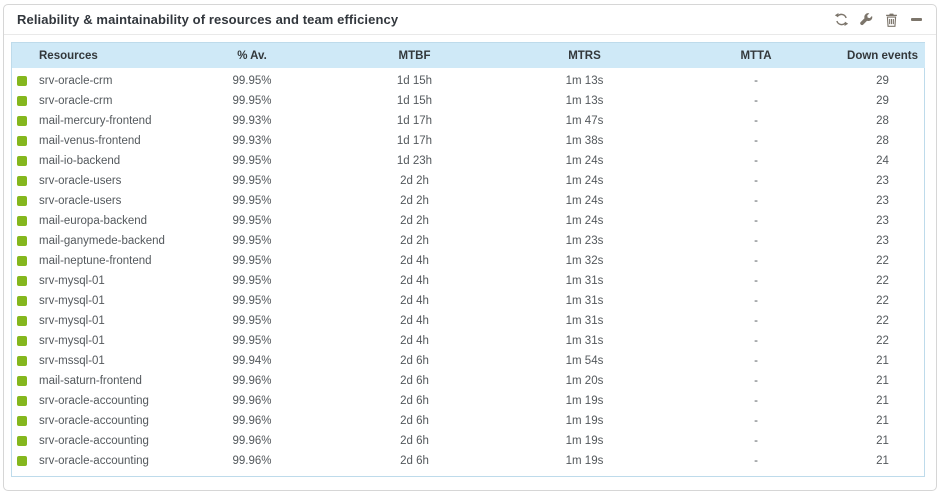 The height and width of the screenshot is (493, 941). I want to click on refresh-icon, so click(841, 20).